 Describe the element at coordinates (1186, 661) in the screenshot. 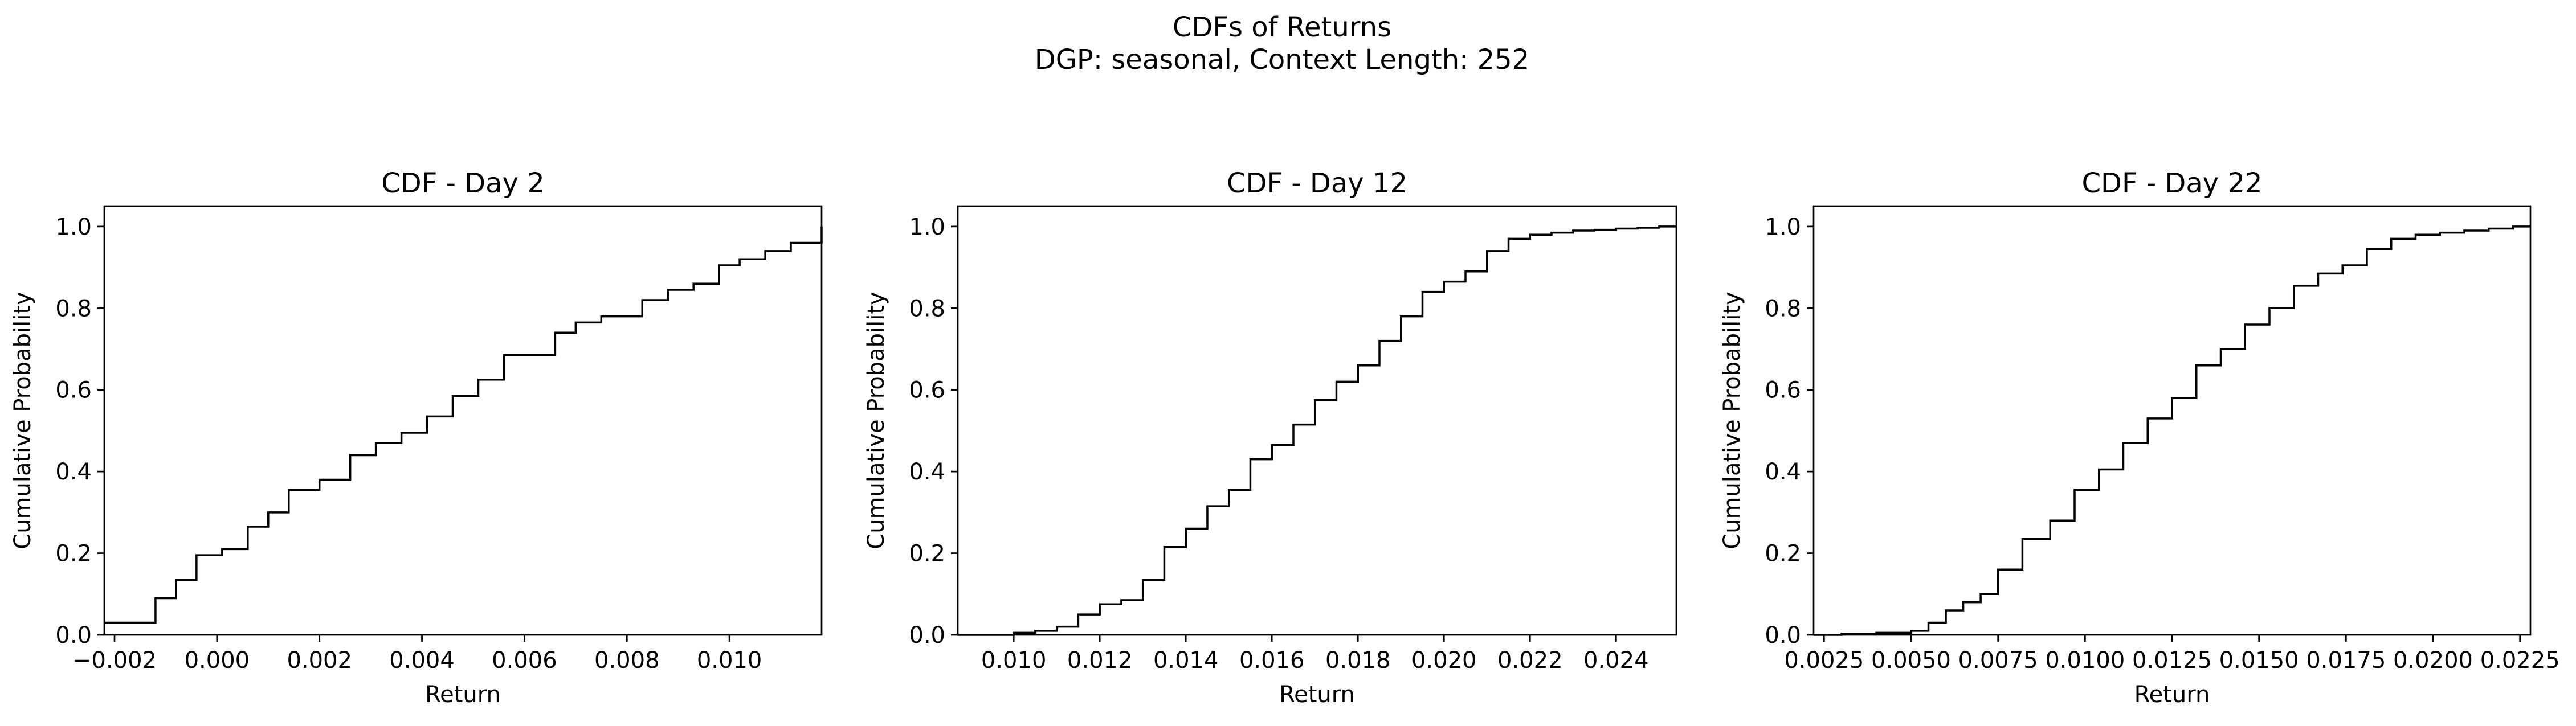

I see `x-tick-label: 0.014` at that location.